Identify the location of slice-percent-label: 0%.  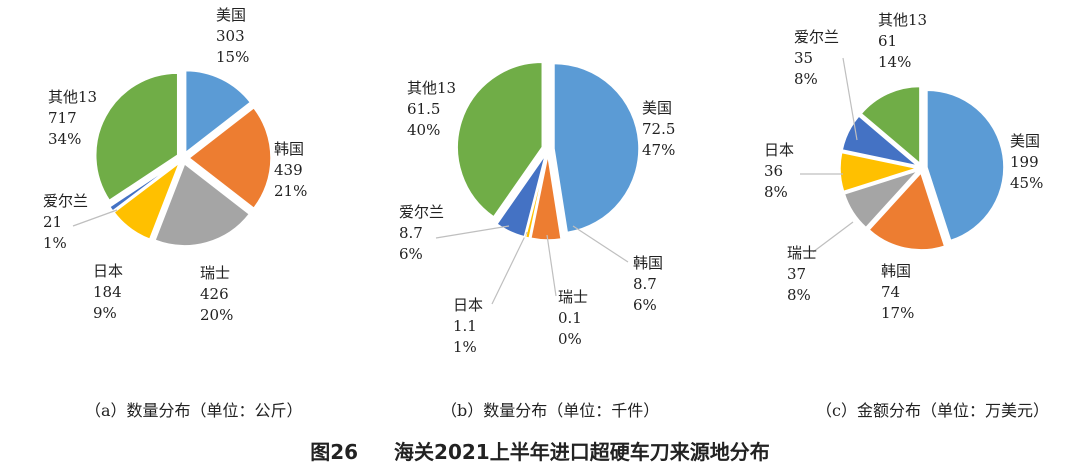
(570, 339).